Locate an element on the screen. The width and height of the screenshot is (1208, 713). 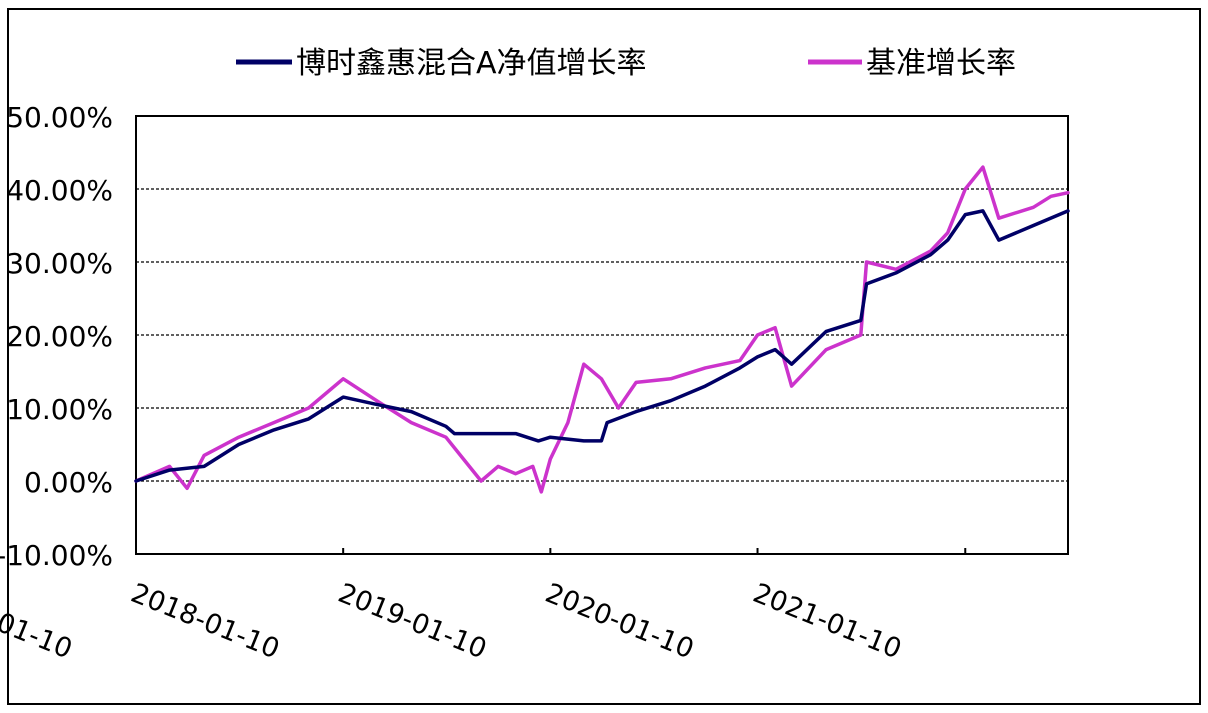
y-tick-label: -10.00% is located at coordinates (56, 555).